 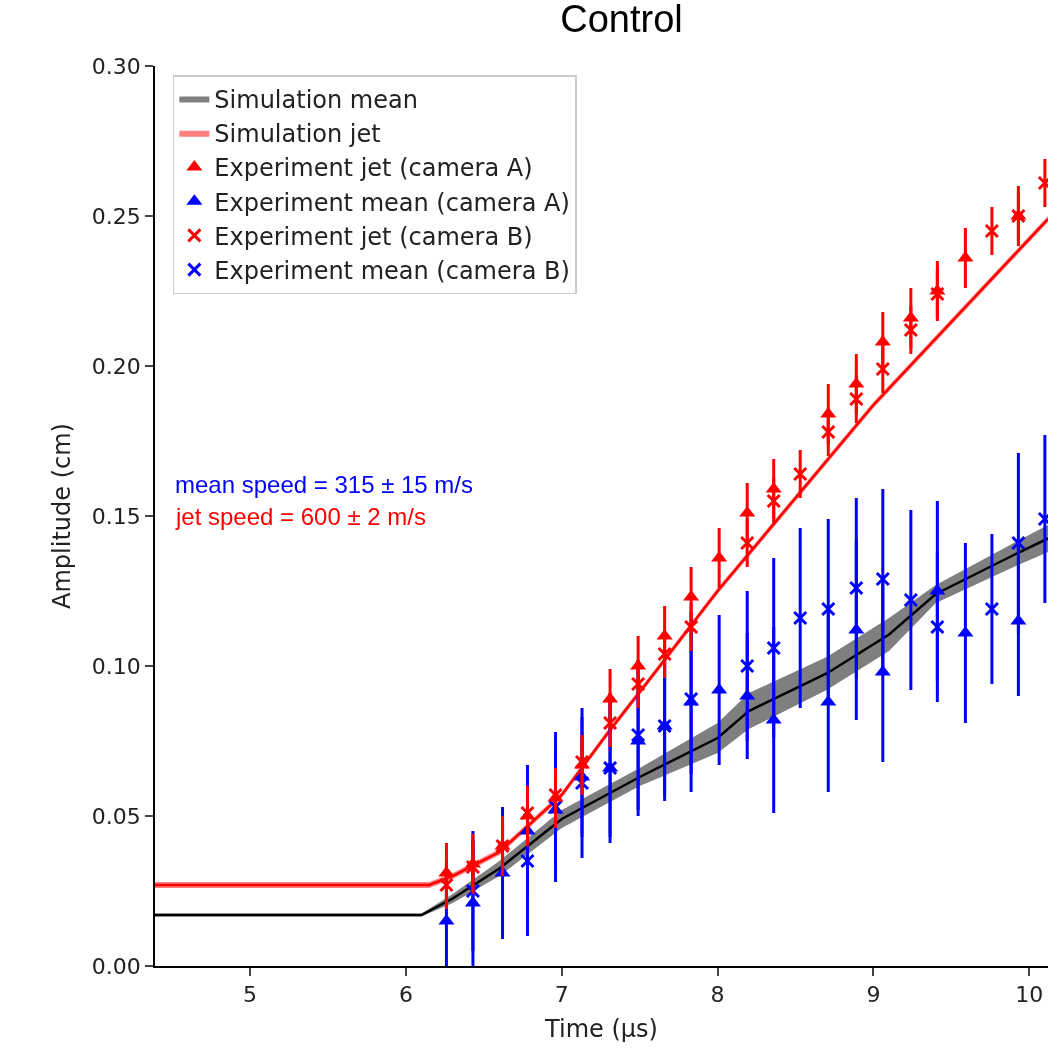 I want to click on y-tick-label: 0.10, so click(x=116, y=666).